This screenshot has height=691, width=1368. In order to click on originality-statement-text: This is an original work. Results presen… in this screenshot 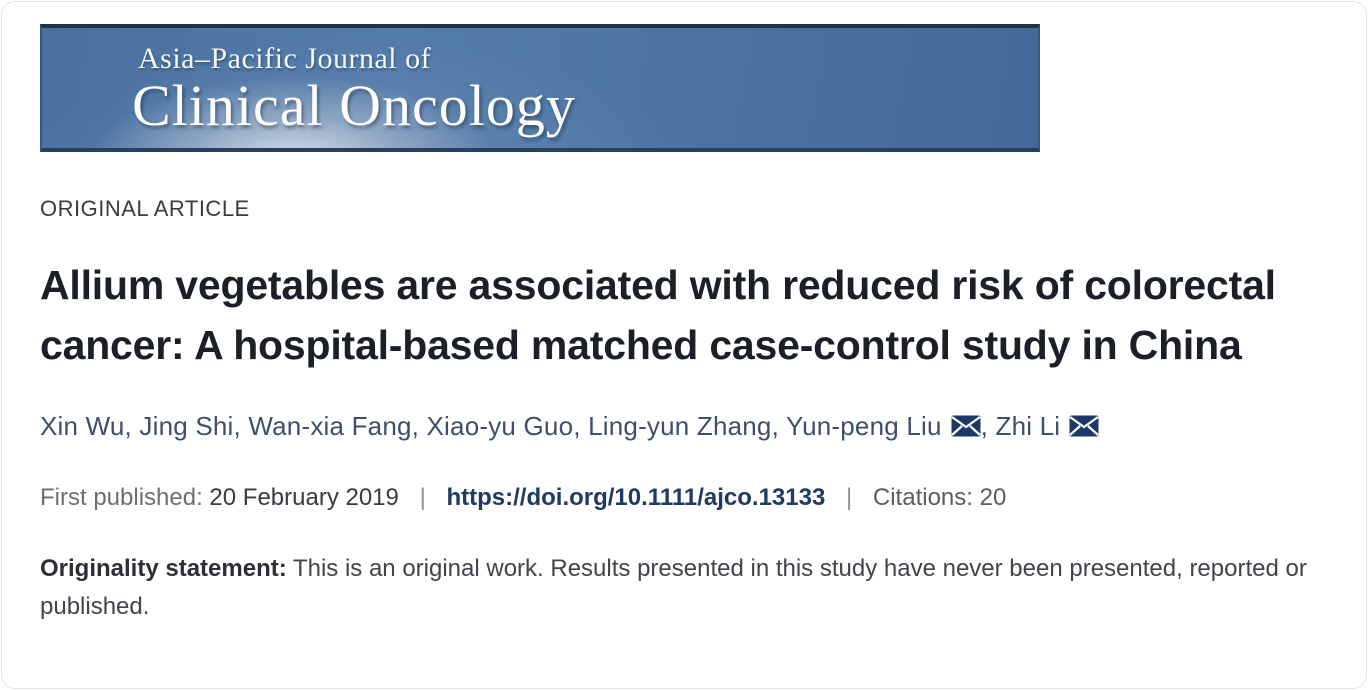, I will do `click(673, 587)`.